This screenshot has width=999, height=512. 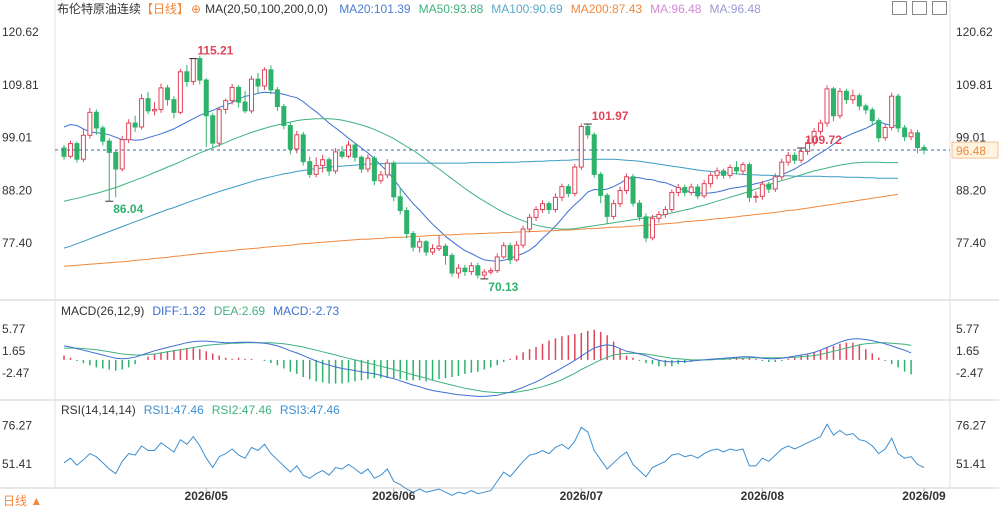 What do you see at coordinates (241, 410) in the screenshot?
I see `legend-value: RSI2:47.46` at bounding box center [241, 410].